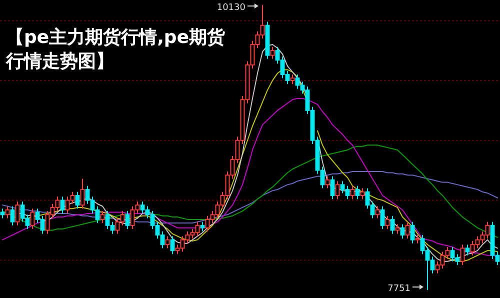 Image resolution: width=500 pixels, height=298 pixels. I want to click on annotation: 7751, so click(399, 289).